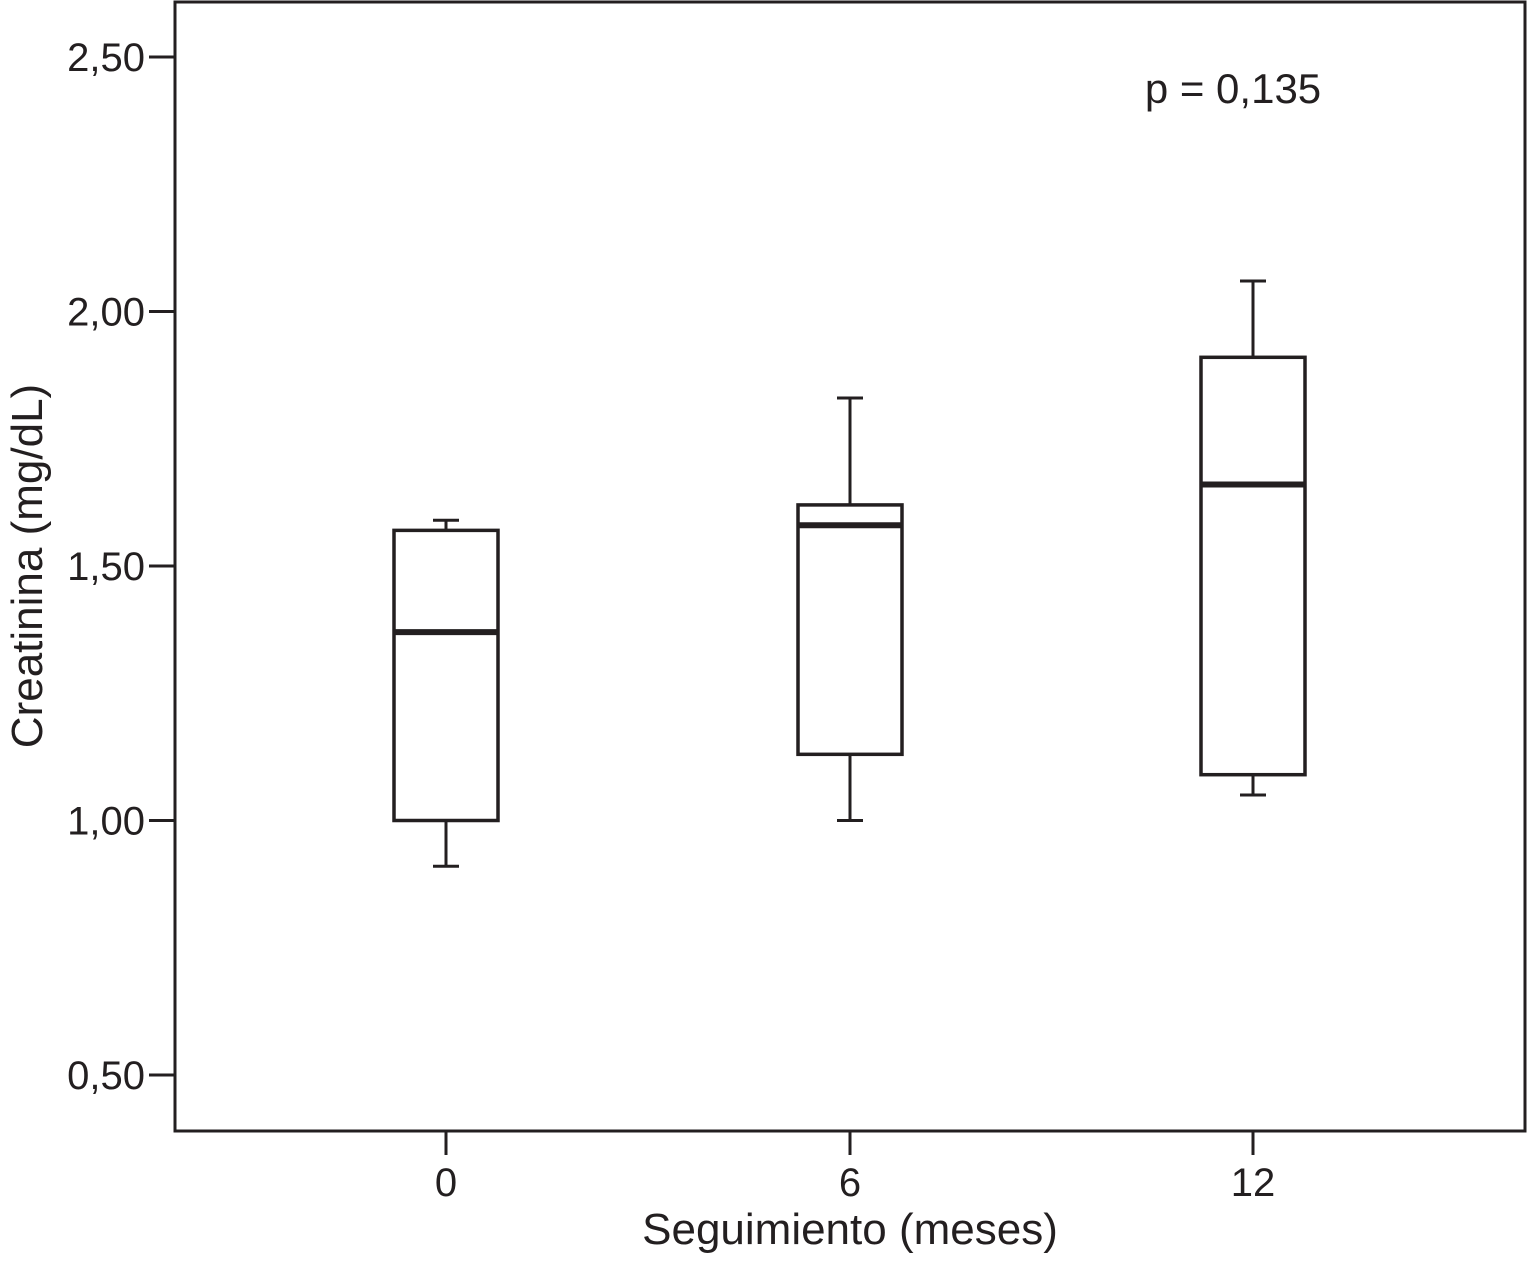  I want to click on y-tick-label: 1,00, so click(106, 822).